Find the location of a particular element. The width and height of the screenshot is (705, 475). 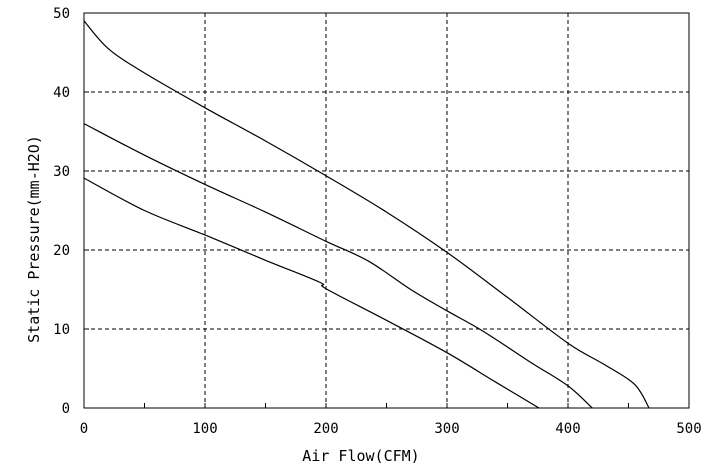

y-tick-labels: 0 10 20 30 40 50 is located at coordinates (61, 211).